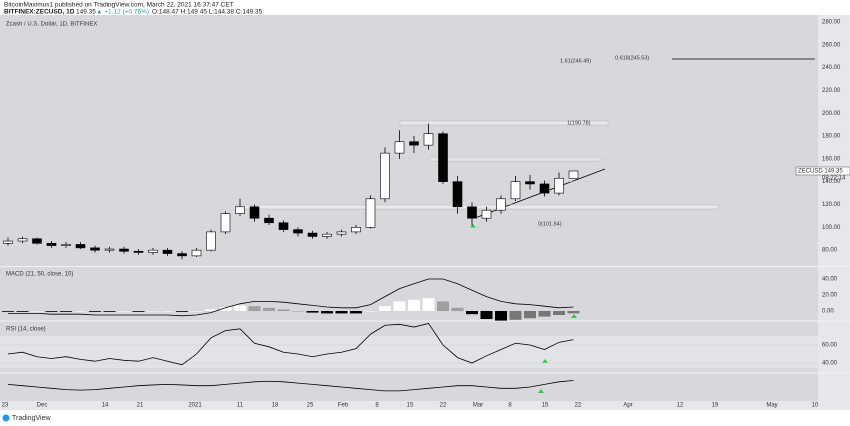 The width and height of the screenshot is (850, 426). What do you see at coordinates (831, 182) in the screenshot?
I see `y-tick-label: 140.00` at bounding box center [831, 182].